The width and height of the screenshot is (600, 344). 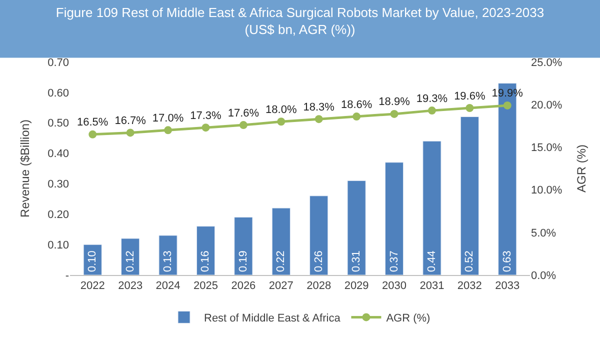 What do you see at coordinates (300, 21) in the screenshot?
I see `chart-title: Figure 109 Rest of Middle East & Africa Surgical Robots Market by Value, 2023-2033 (US$ bn, AGR (%))` at bounding box center [300, 21].